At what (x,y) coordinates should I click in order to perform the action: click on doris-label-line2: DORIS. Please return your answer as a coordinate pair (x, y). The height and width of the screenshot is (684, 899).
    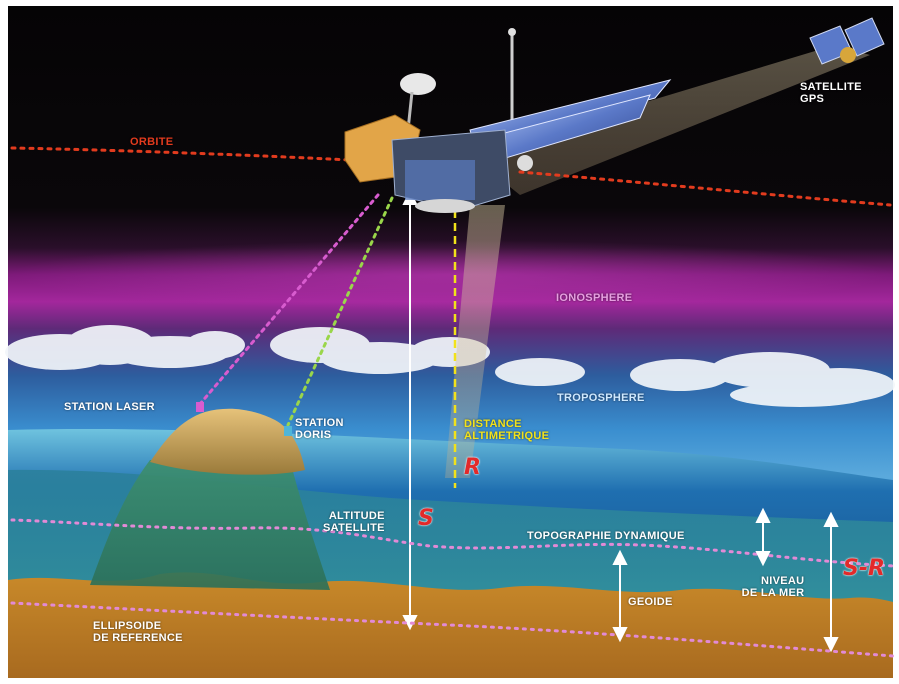
    Looking at the image, I should click on (313, 435).